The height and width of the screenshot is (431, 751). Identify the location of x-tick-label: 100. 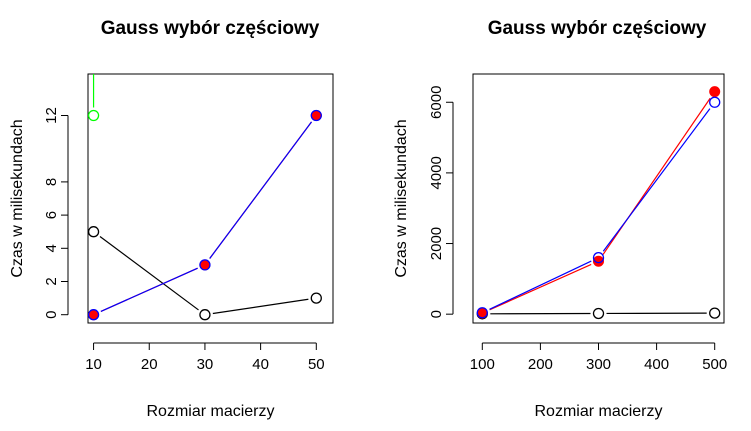
(482, 364).